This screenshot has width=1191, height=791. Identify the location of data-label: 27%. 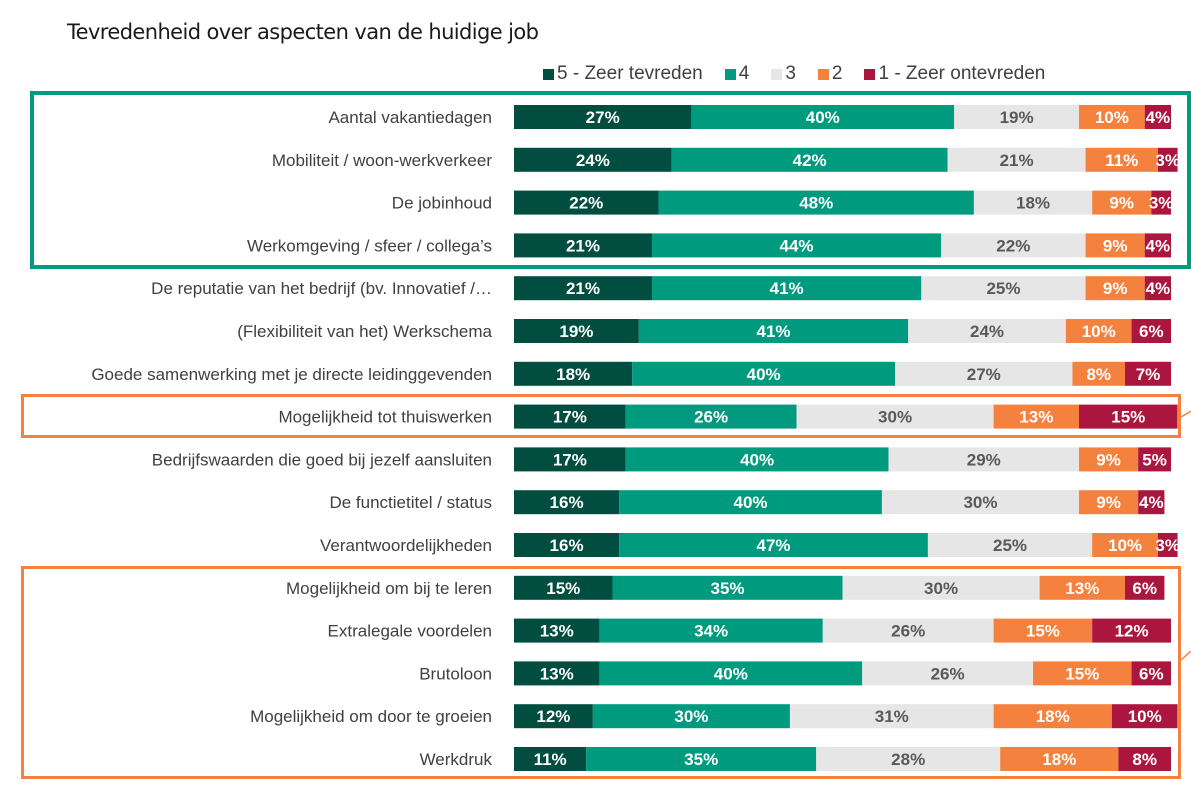
(984, 374).